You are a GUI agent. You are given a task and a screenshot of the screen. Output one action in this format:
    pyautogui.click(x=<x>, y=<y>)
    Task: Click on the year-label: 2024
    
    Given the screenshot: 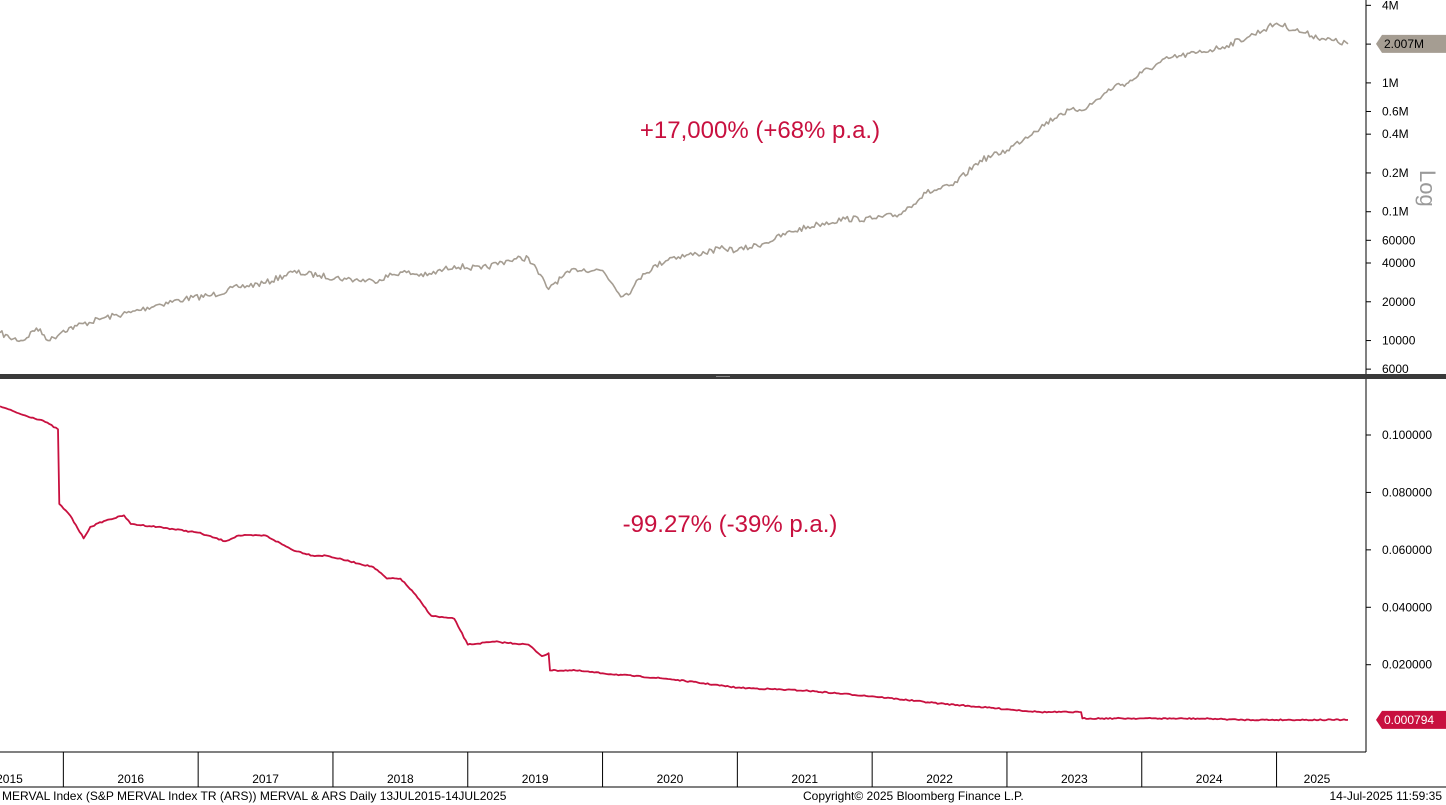 What is the action you would take?
    pyautogui.click(x=1209, y=779)
    